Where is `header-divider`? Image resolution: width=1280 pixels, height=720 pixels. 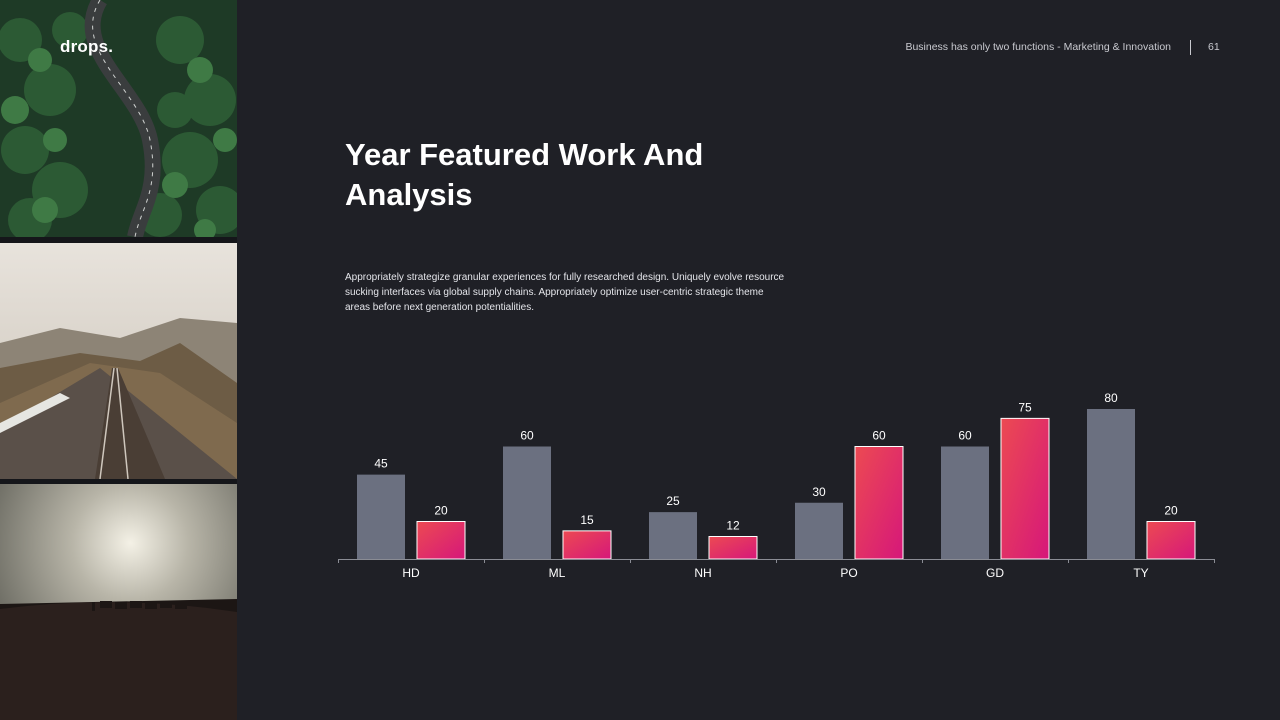
header-divider is located at coordinates (1190, 47).